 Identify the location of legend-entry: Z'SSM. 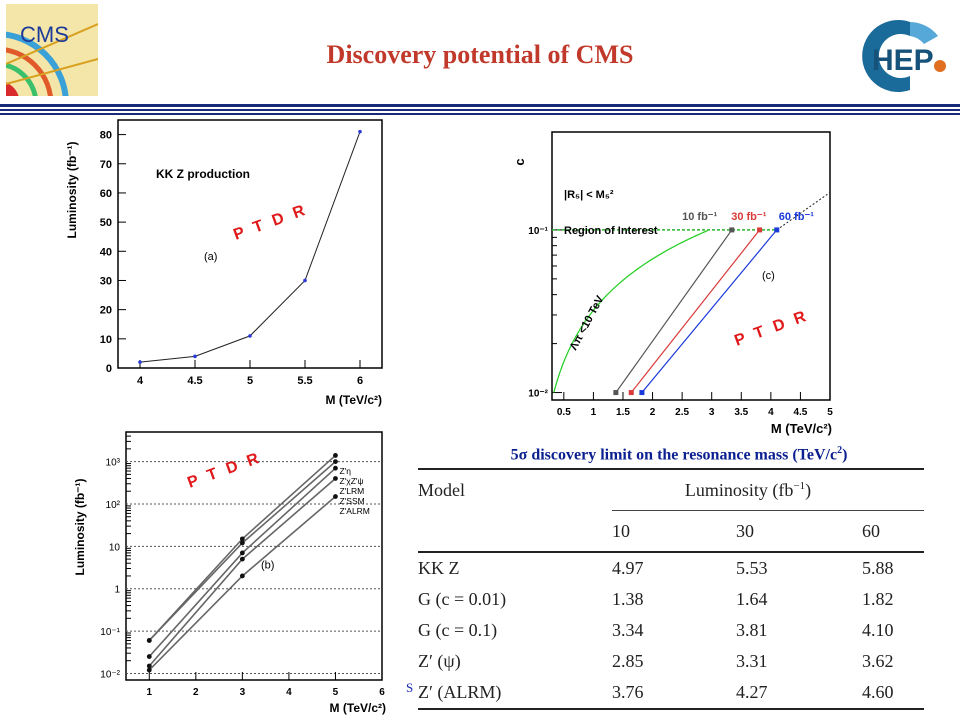
(351, 501).